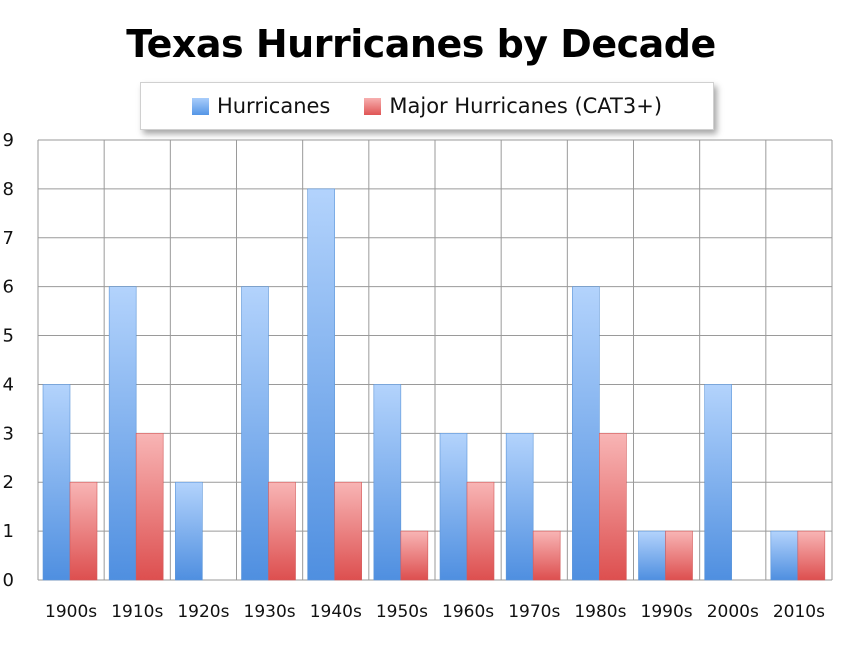  What do you see at coordinates (526, 106) in the screenshot?
I see `legend-label-major: Major Hurricanes (CAT3+)` at bounding box center [526, 106].